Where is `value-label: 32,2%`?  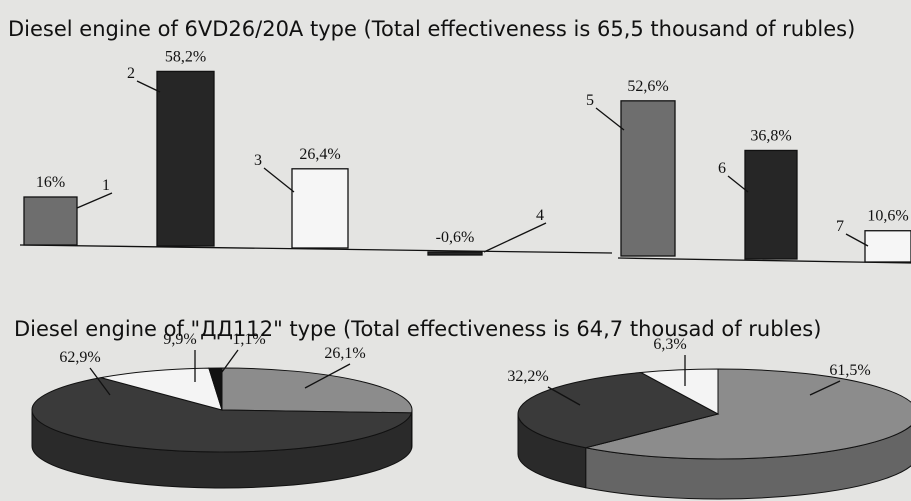
value-label: 32,2% is located at coordinates (527, 376).